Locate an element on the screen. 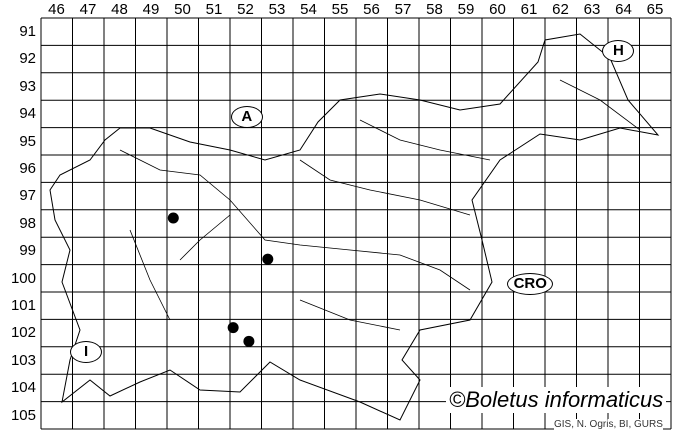  column-label: 52 is located at coordinates (245, 9).